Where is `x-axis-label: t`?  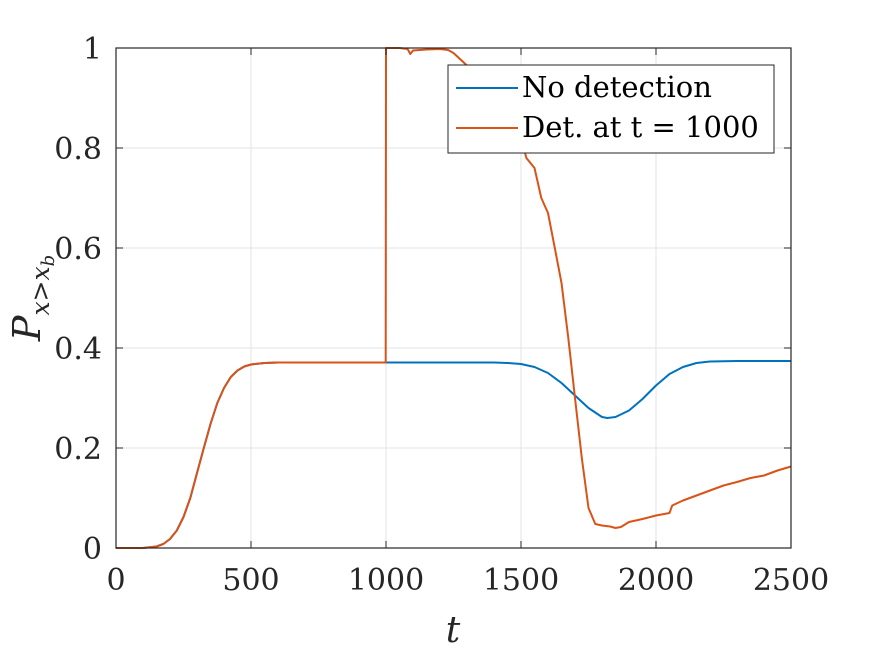
x-axis-label: t is located at coordinates (453, 630).